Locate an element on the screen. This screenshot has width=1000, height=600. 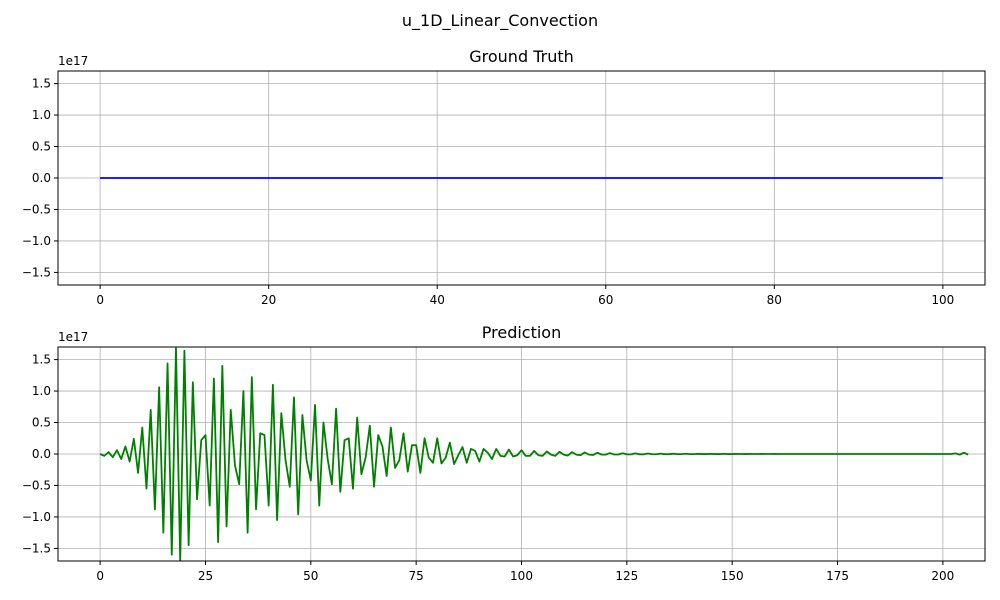
x-tick-label: 25 is located at coordinates (205, 576).